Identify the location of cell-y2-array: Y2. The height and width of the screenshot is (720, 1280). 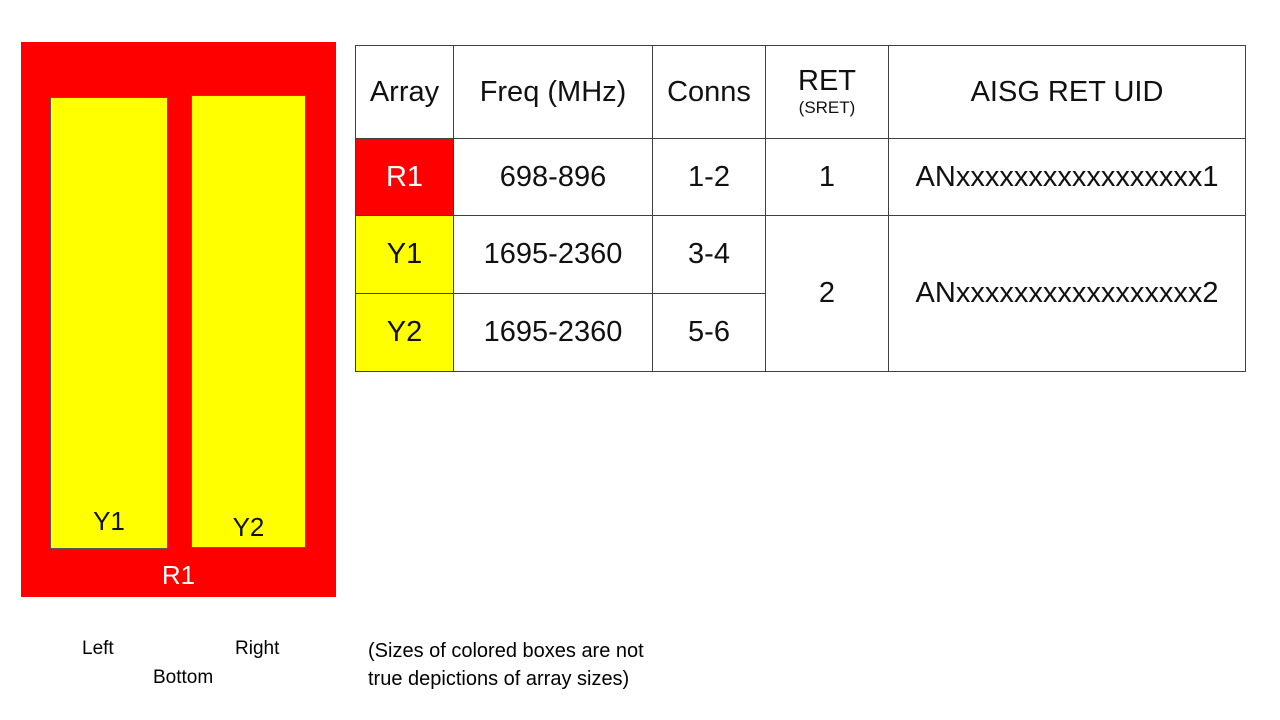
(404, 332).